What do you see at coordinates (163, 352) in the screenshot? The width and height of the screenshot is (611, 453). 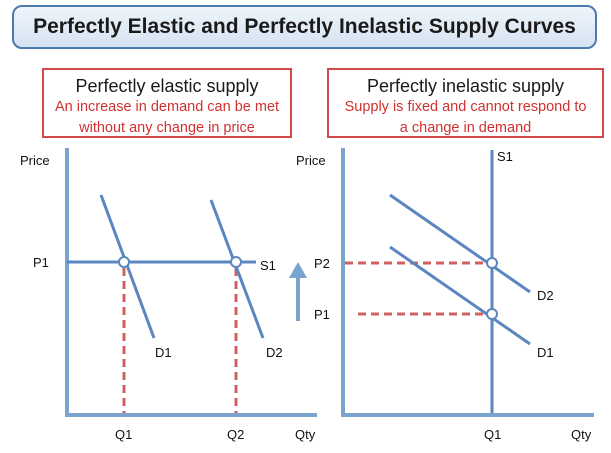 I see `elastic-demand-label-d1: D1` at bounding box center [163, 352].